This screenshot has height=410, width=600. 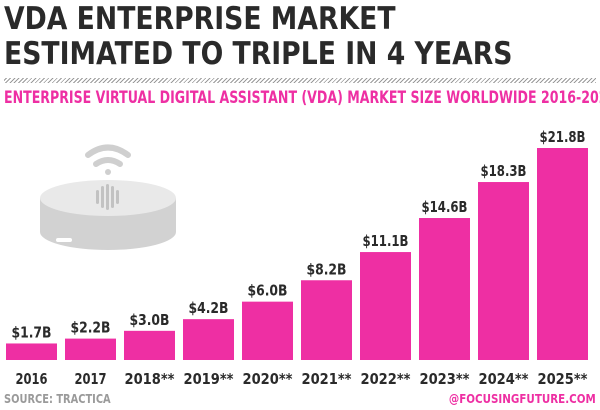 What do you see at coordinates (444, 289) in the screenshot?
I see `bar-2023` at bounding box center [444, 289].